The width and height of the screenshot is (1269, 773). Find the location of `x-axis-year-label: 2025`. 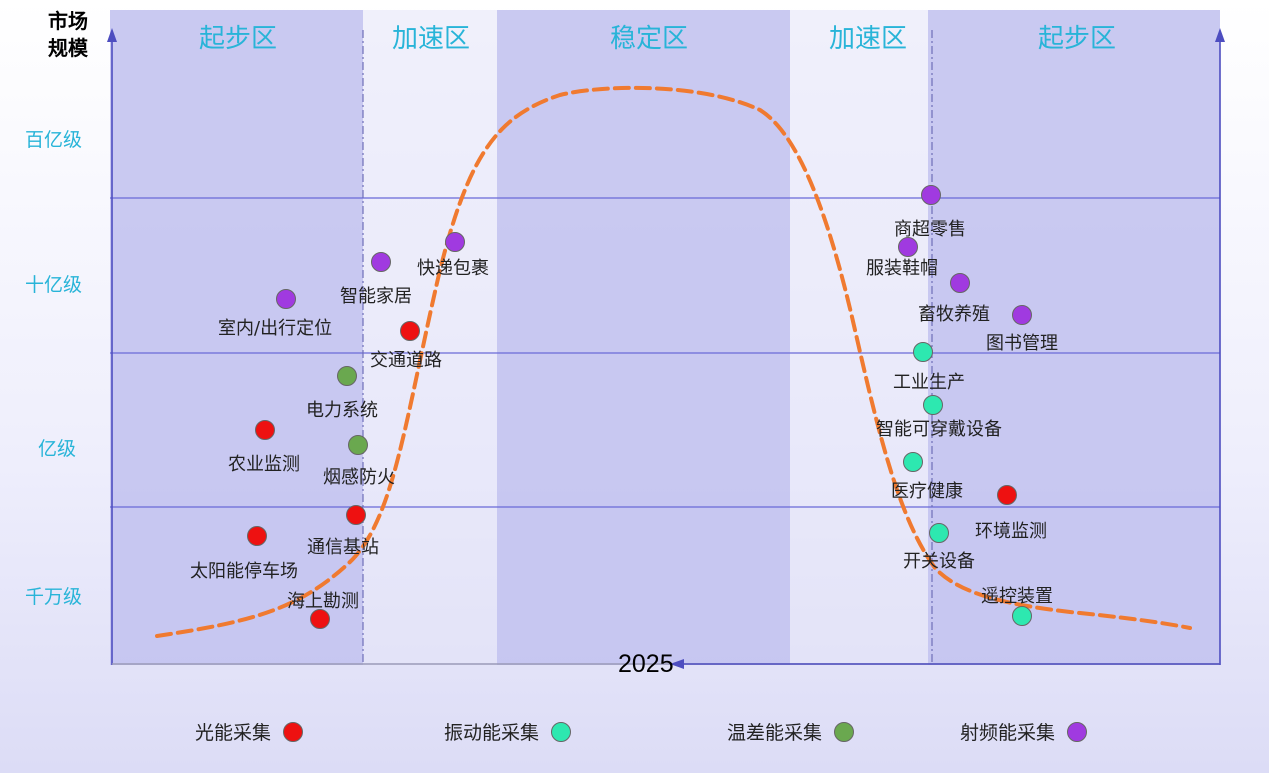

x-axis-year-label: 2025 is located at coordinates (646, 664).